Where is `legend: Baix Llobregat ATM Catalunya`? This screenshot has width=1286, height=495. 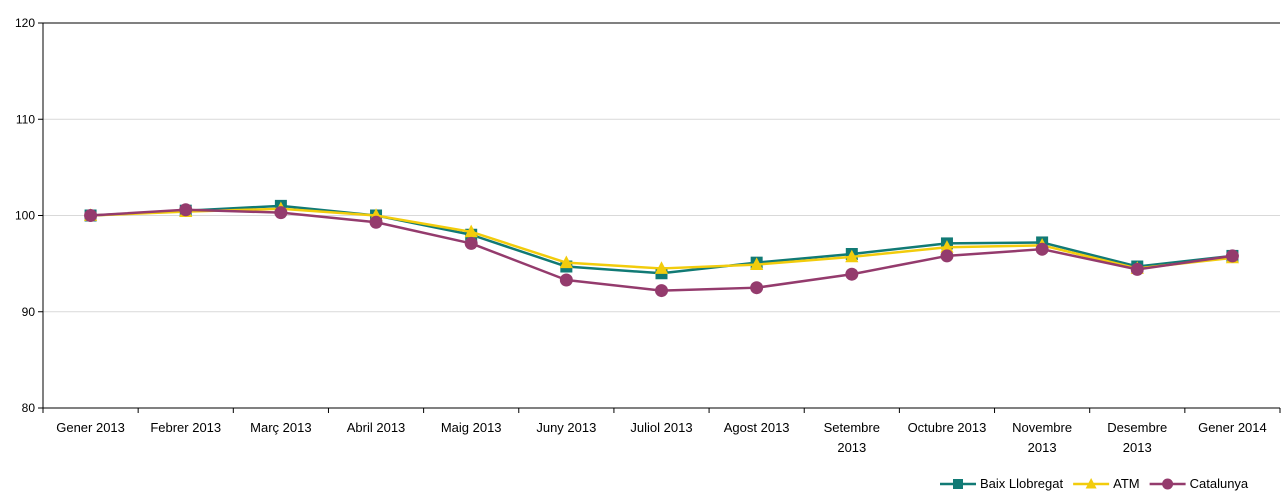 legend: Baix Llobregat ATM Catalunya is located at coordinates (1094, 483).